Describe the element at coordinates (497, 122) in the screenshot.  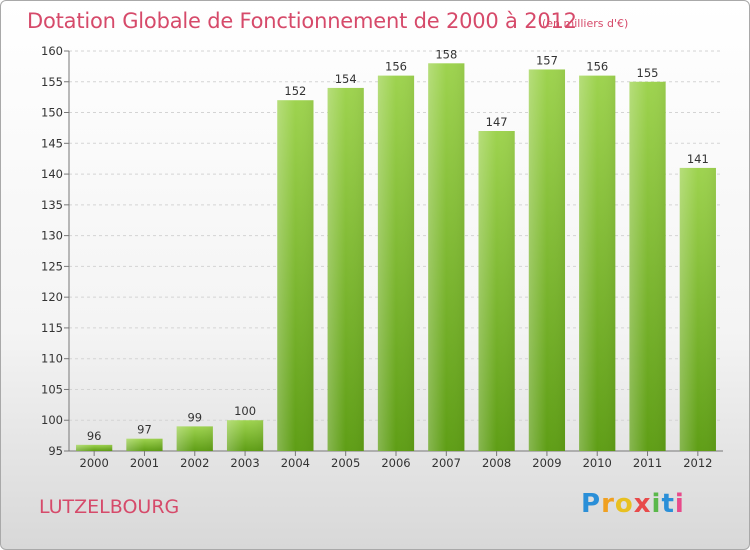
I see `data-label-2008: 147` at that location.